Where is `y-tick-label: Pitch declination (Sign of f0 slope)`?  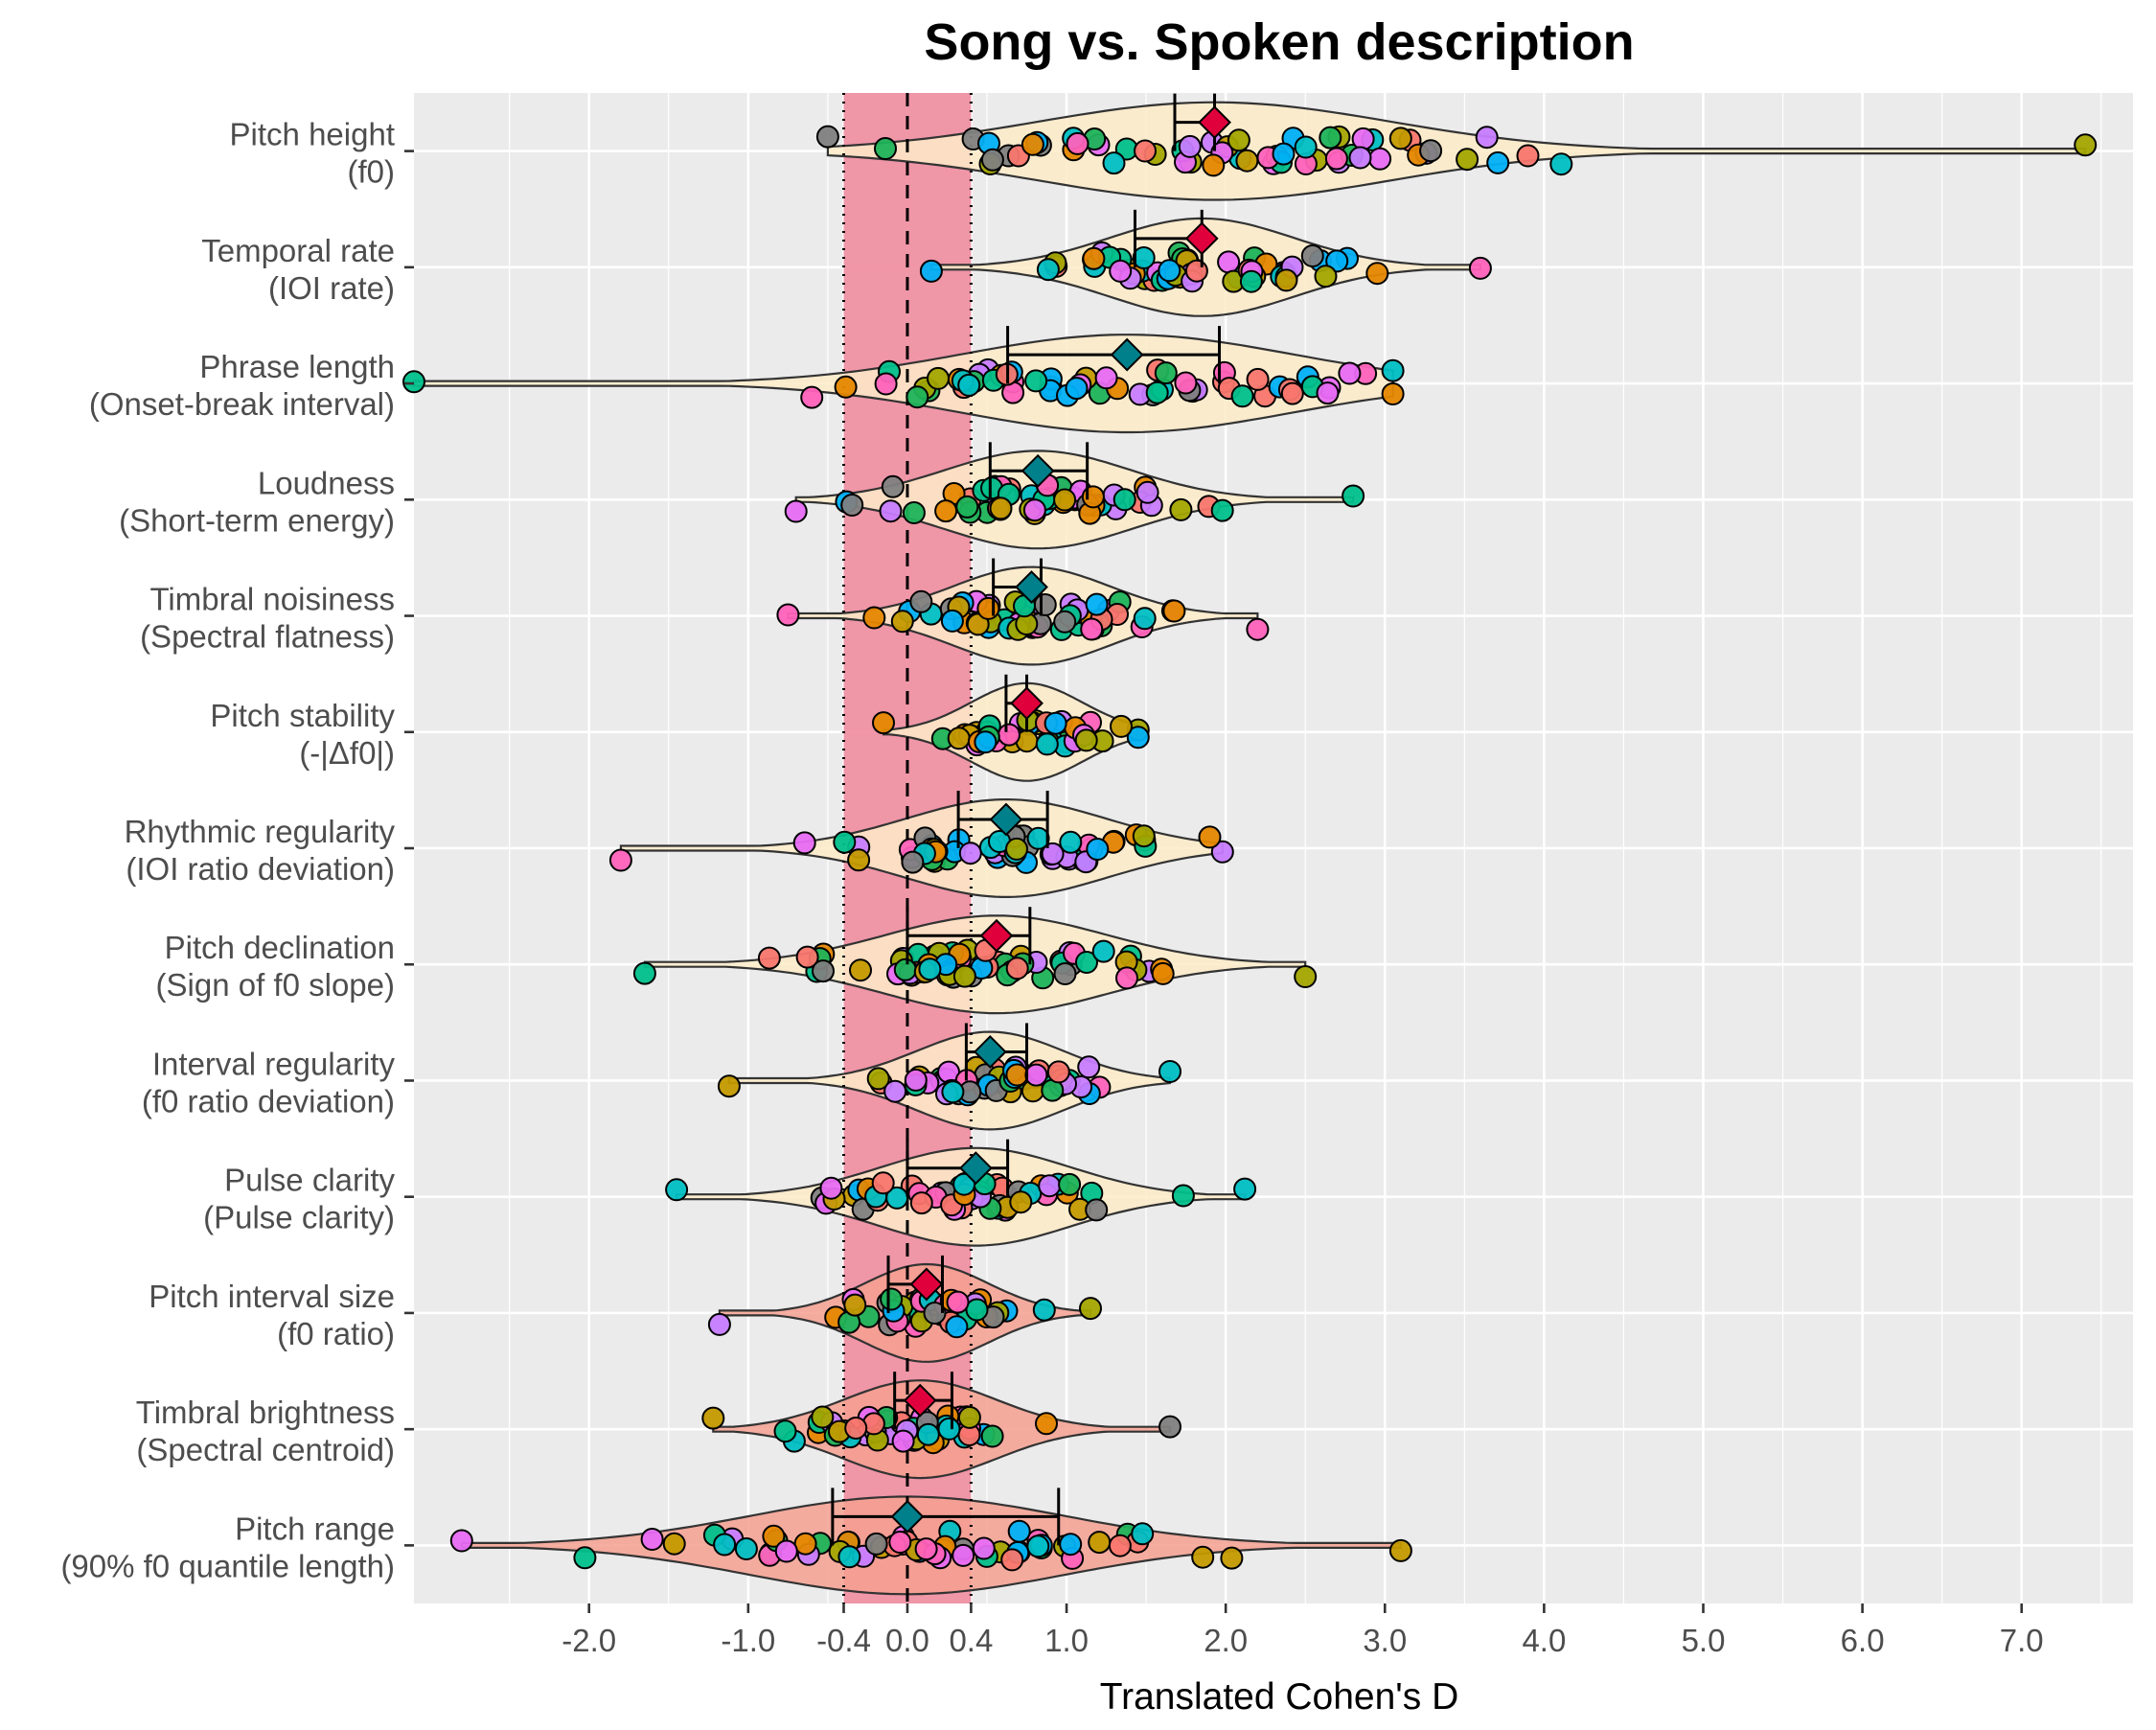 y-tick-label: Pitch declination (Sign of f0 slope) is located at coordinates (275, 967).